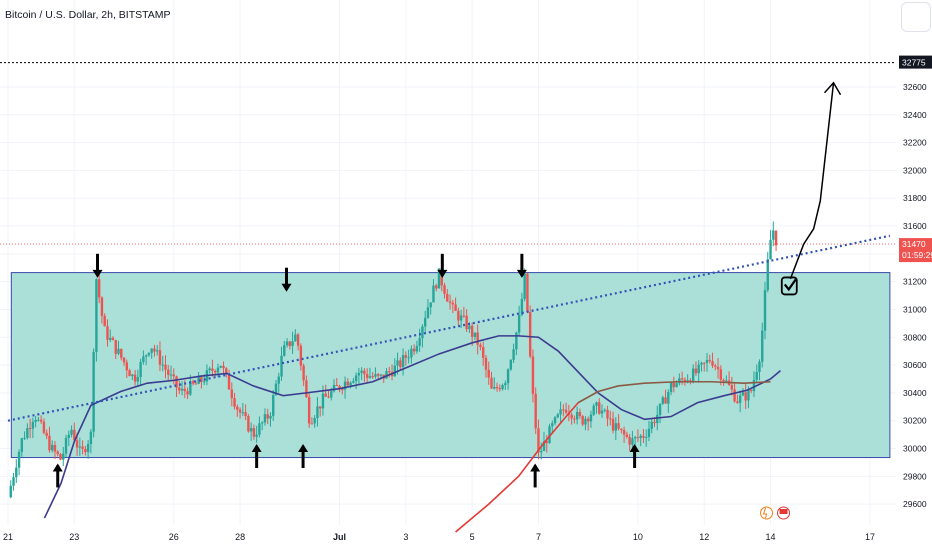 The image size is (932, 550). Describe the element at coordinates (915, 198) in the screenshot. I see `price-axis-label: 31800` at that location.